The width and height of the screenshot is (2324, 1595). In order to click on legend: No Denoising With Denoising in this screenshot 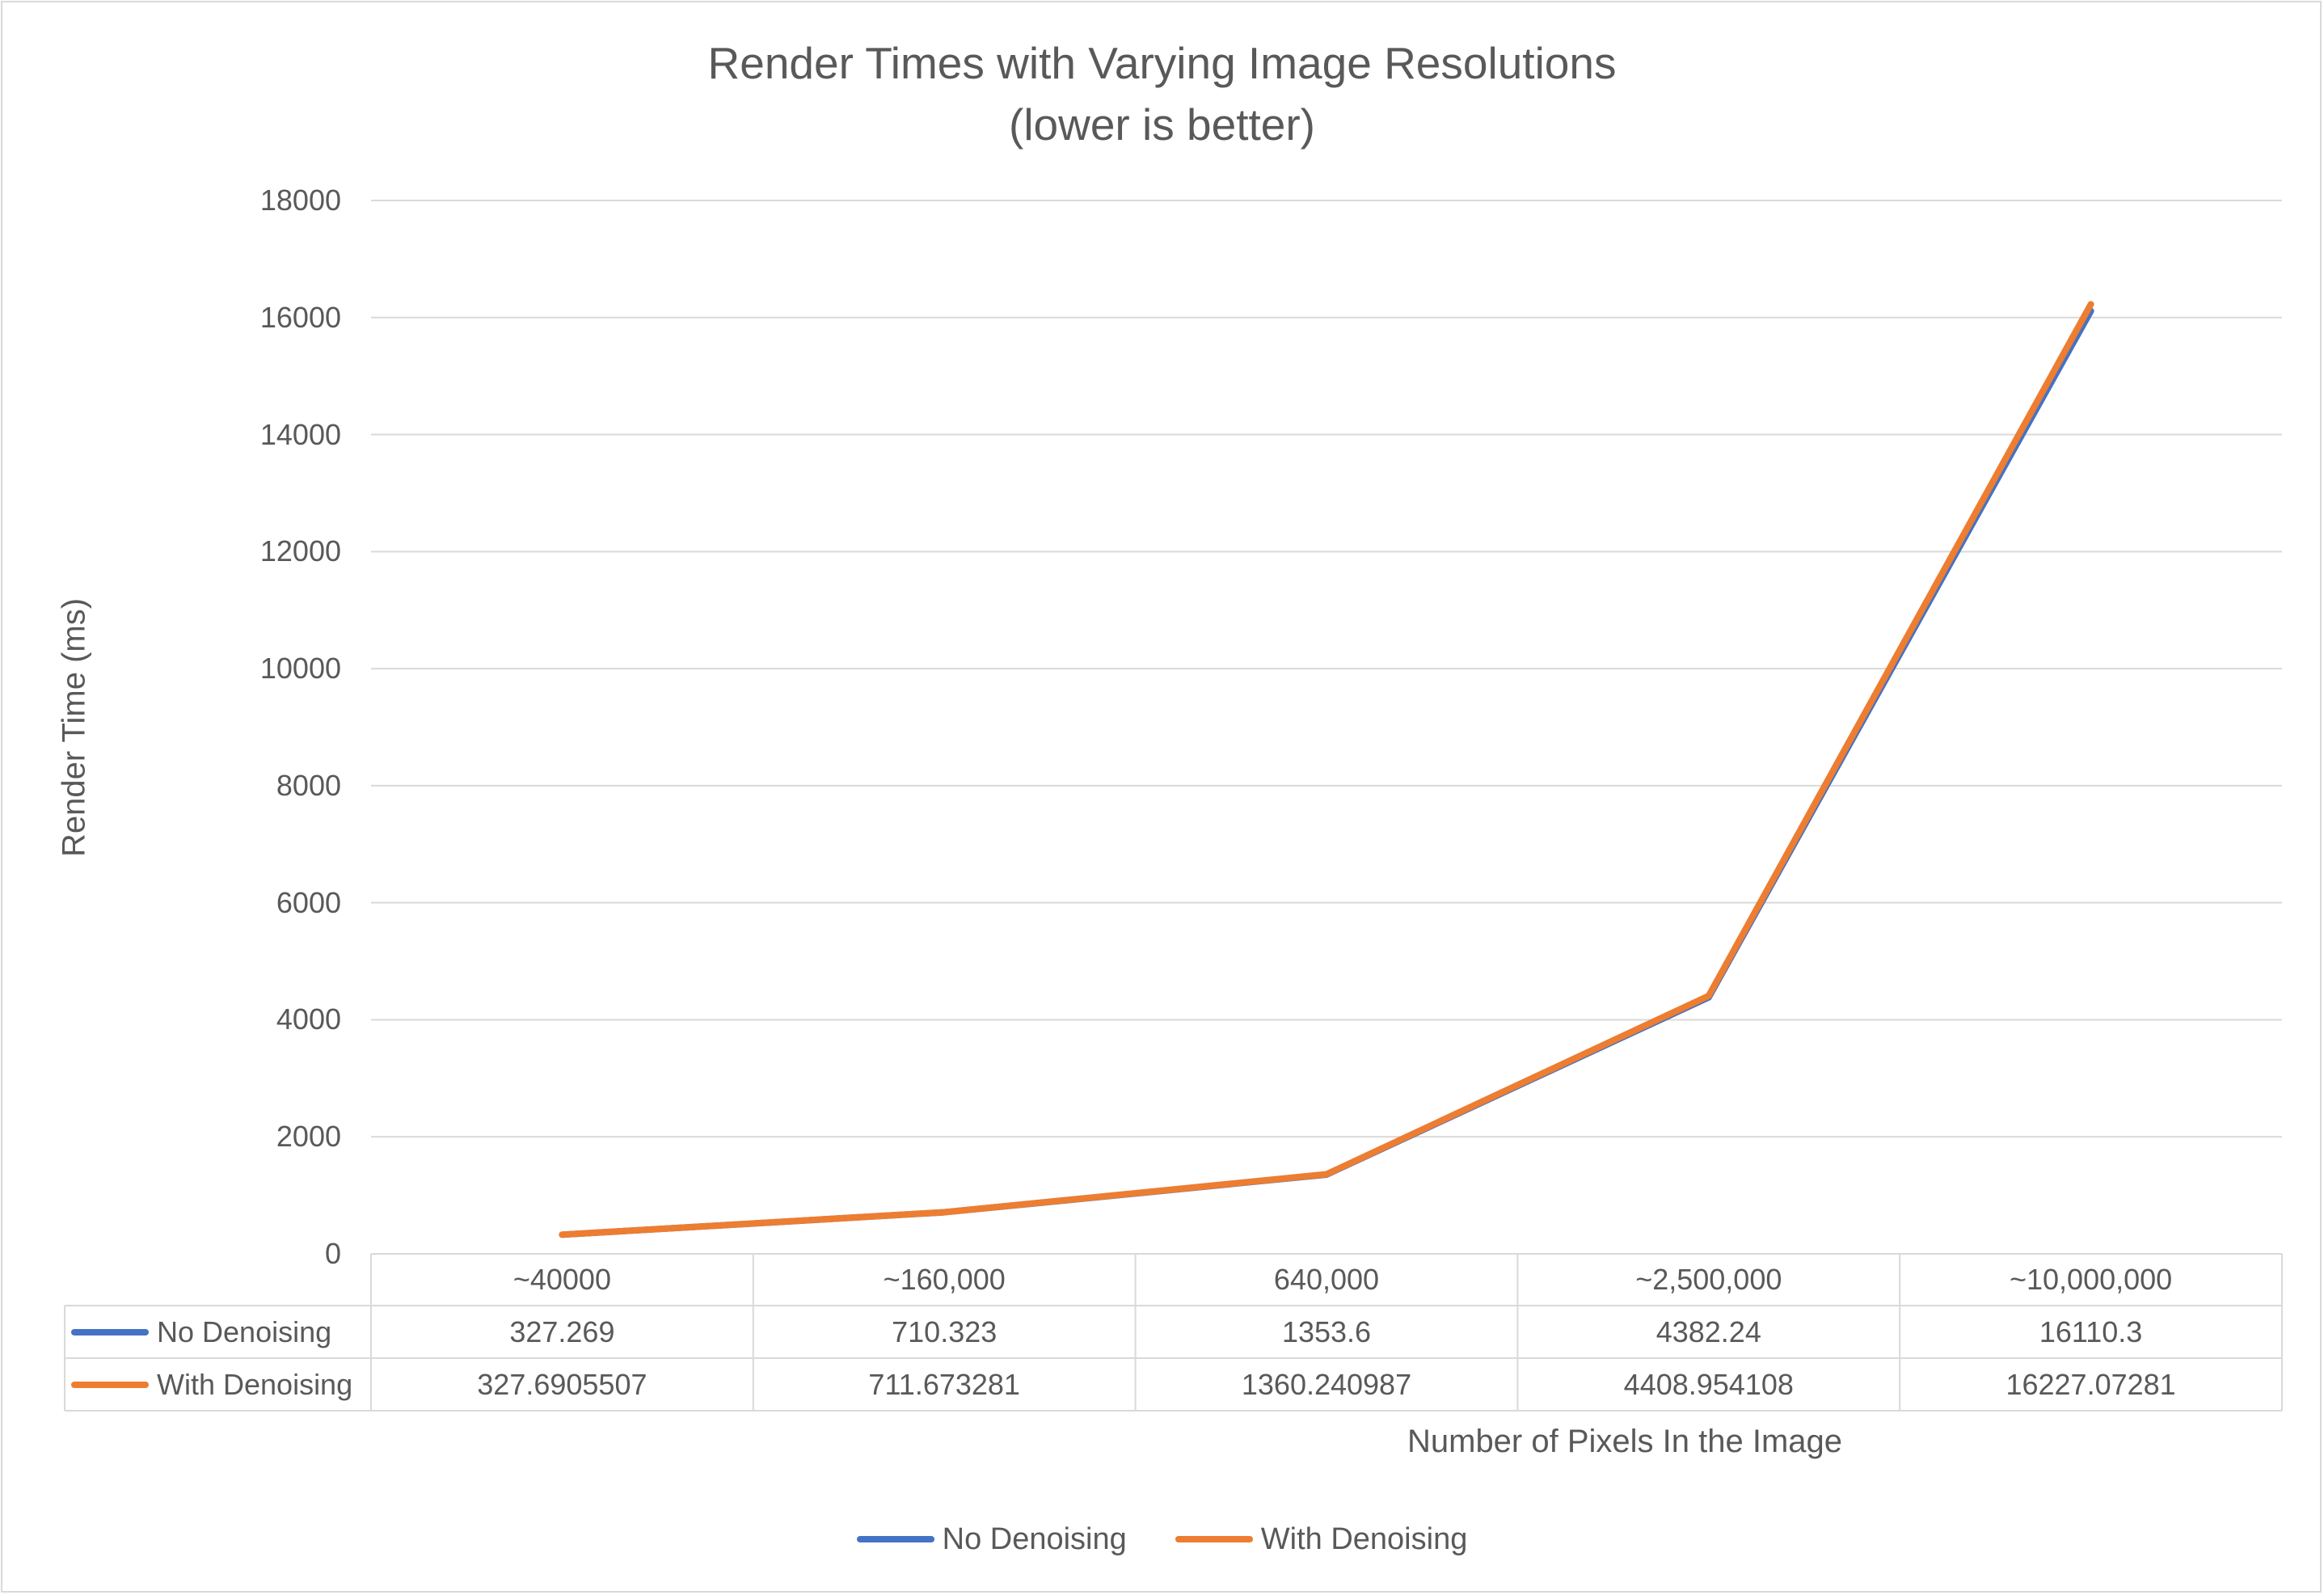, I will do `click(1162, 1539)`.